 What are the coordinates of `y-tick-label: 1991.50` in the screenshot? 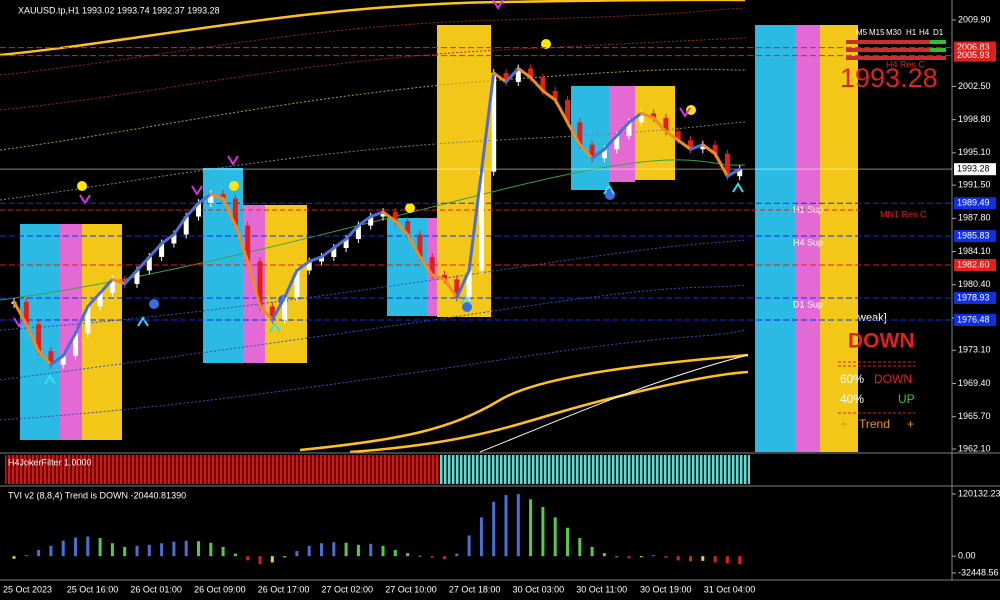 It's located at (974, 185).